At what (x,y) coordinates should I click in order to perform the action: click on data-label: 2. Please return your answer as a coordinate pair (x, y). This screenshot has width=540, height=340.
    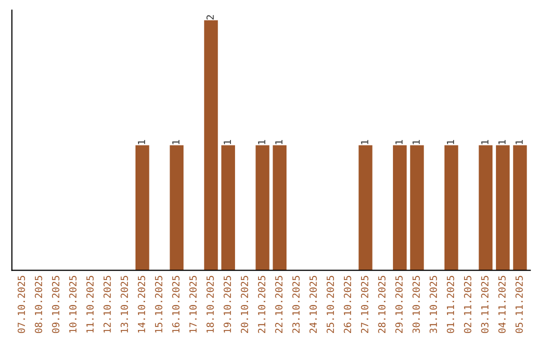
    Looking at the image, I should click on (210, 17).